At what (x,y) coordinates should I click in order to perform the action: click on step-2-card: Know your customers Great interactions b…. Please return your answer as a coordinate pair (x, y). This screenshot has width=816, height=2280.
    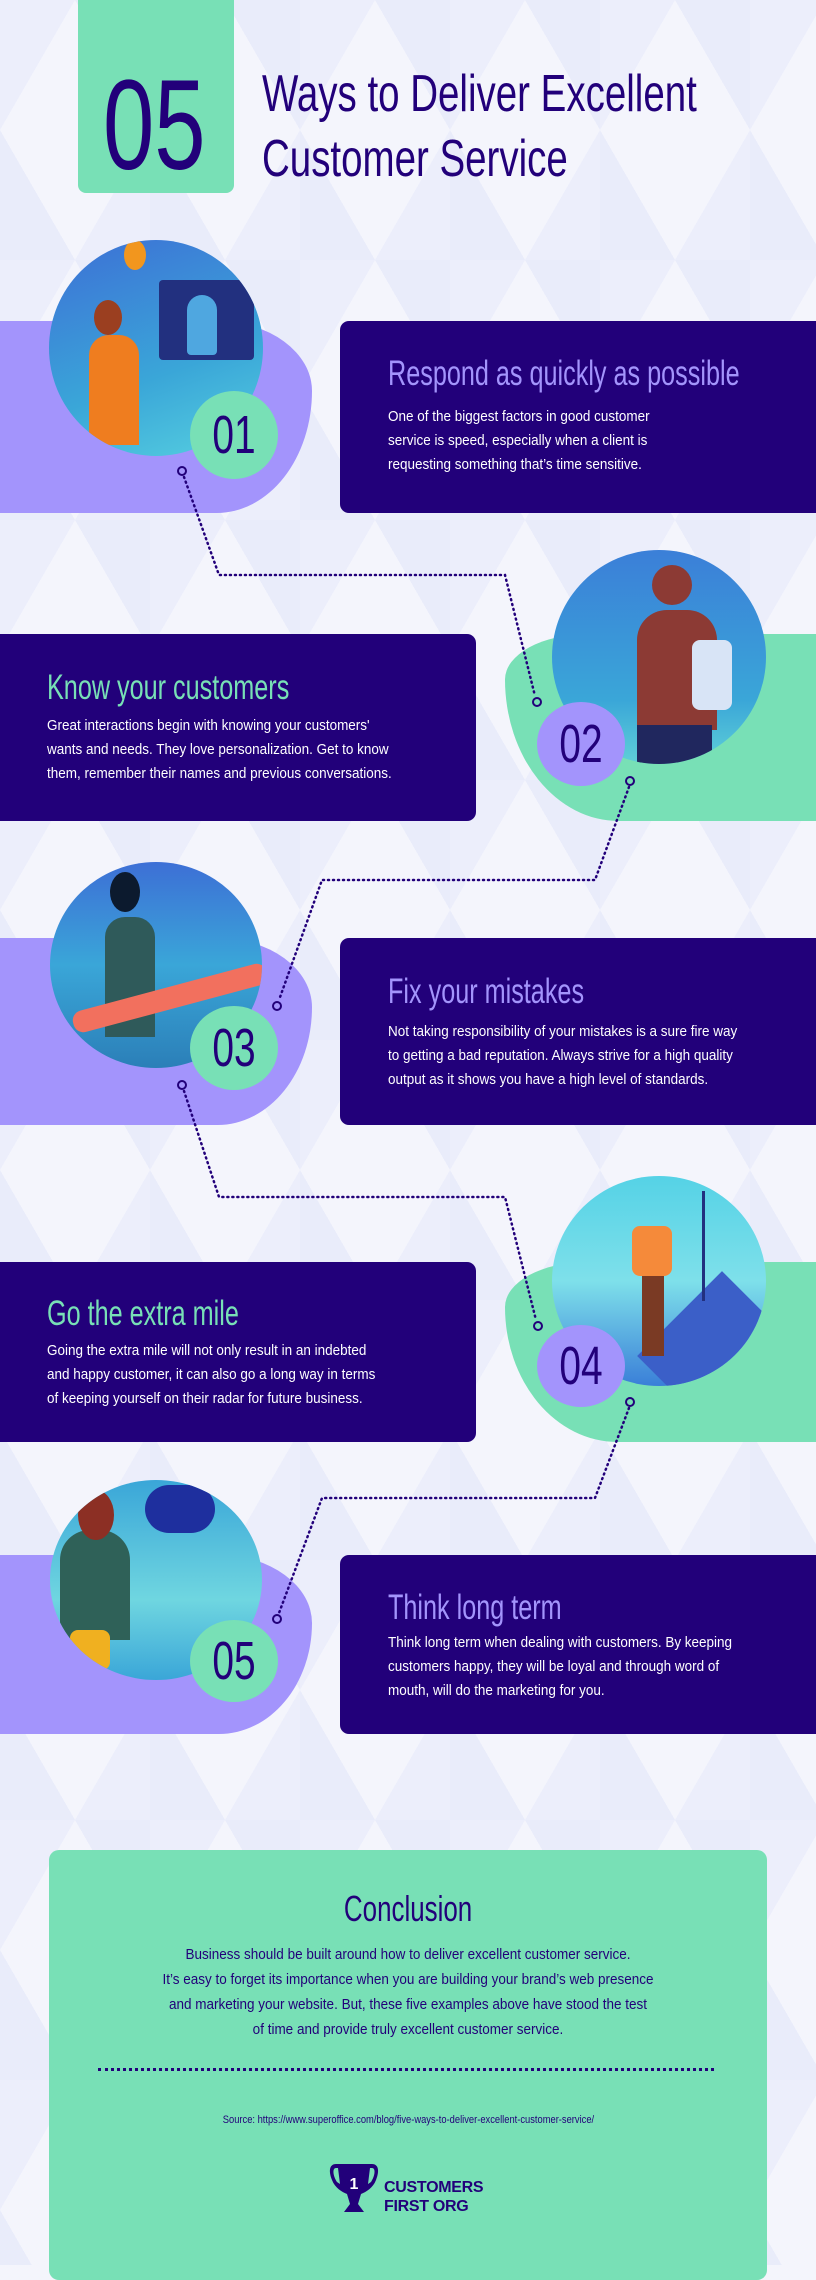
    Looking at the image, I should click on (238, 727).